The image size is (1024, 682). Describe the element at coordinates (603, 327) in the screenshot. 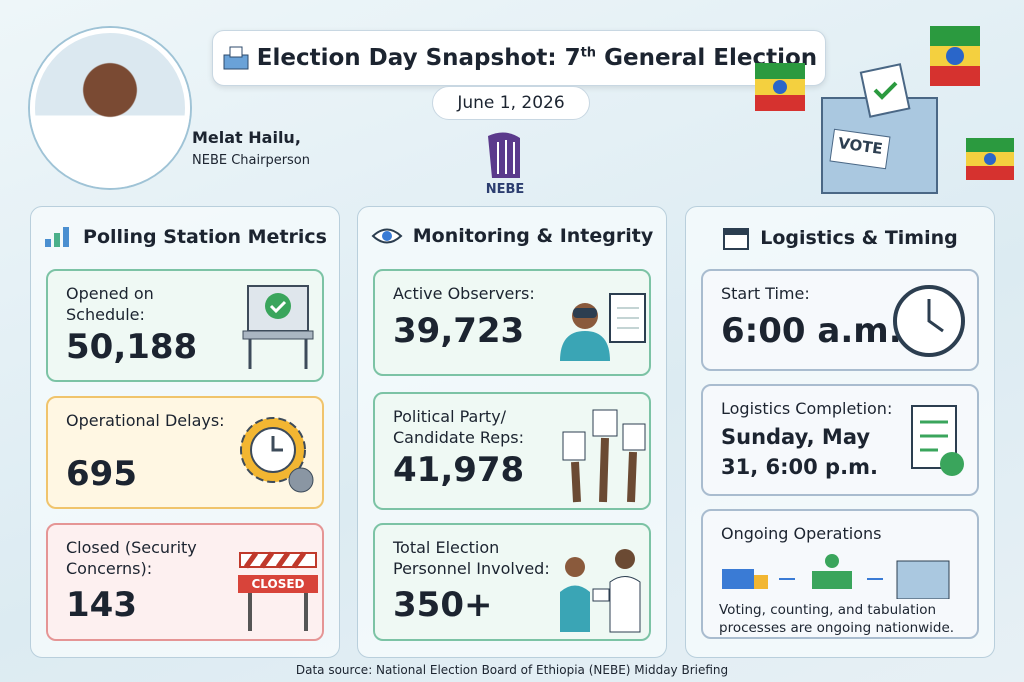

I see `observer-icon` at that location.